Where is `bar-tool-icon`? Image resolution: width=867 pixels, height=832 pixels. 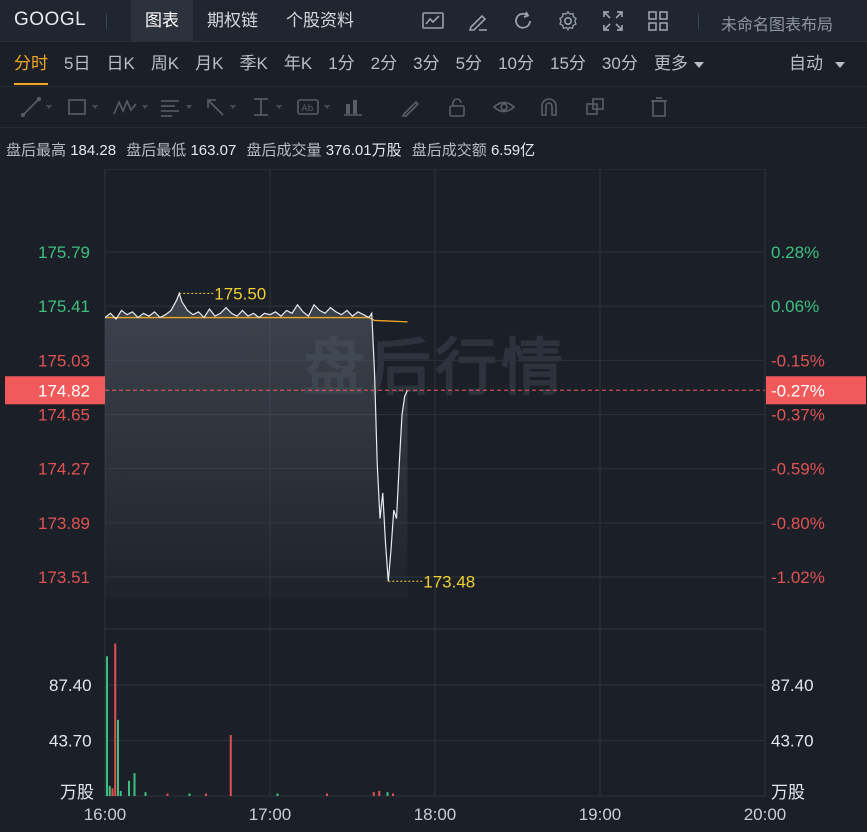 bar-tool-icon is located at coordinates (365, 107).